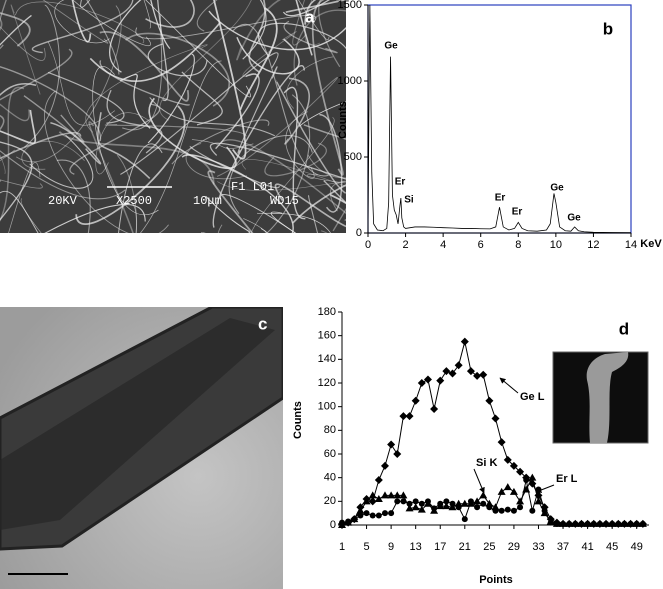 The width and height of the screenshot is (663, 589). Describe the element at coordinates (333, 525) in the screenshot. I see `y-tick-label: 0` at that location.